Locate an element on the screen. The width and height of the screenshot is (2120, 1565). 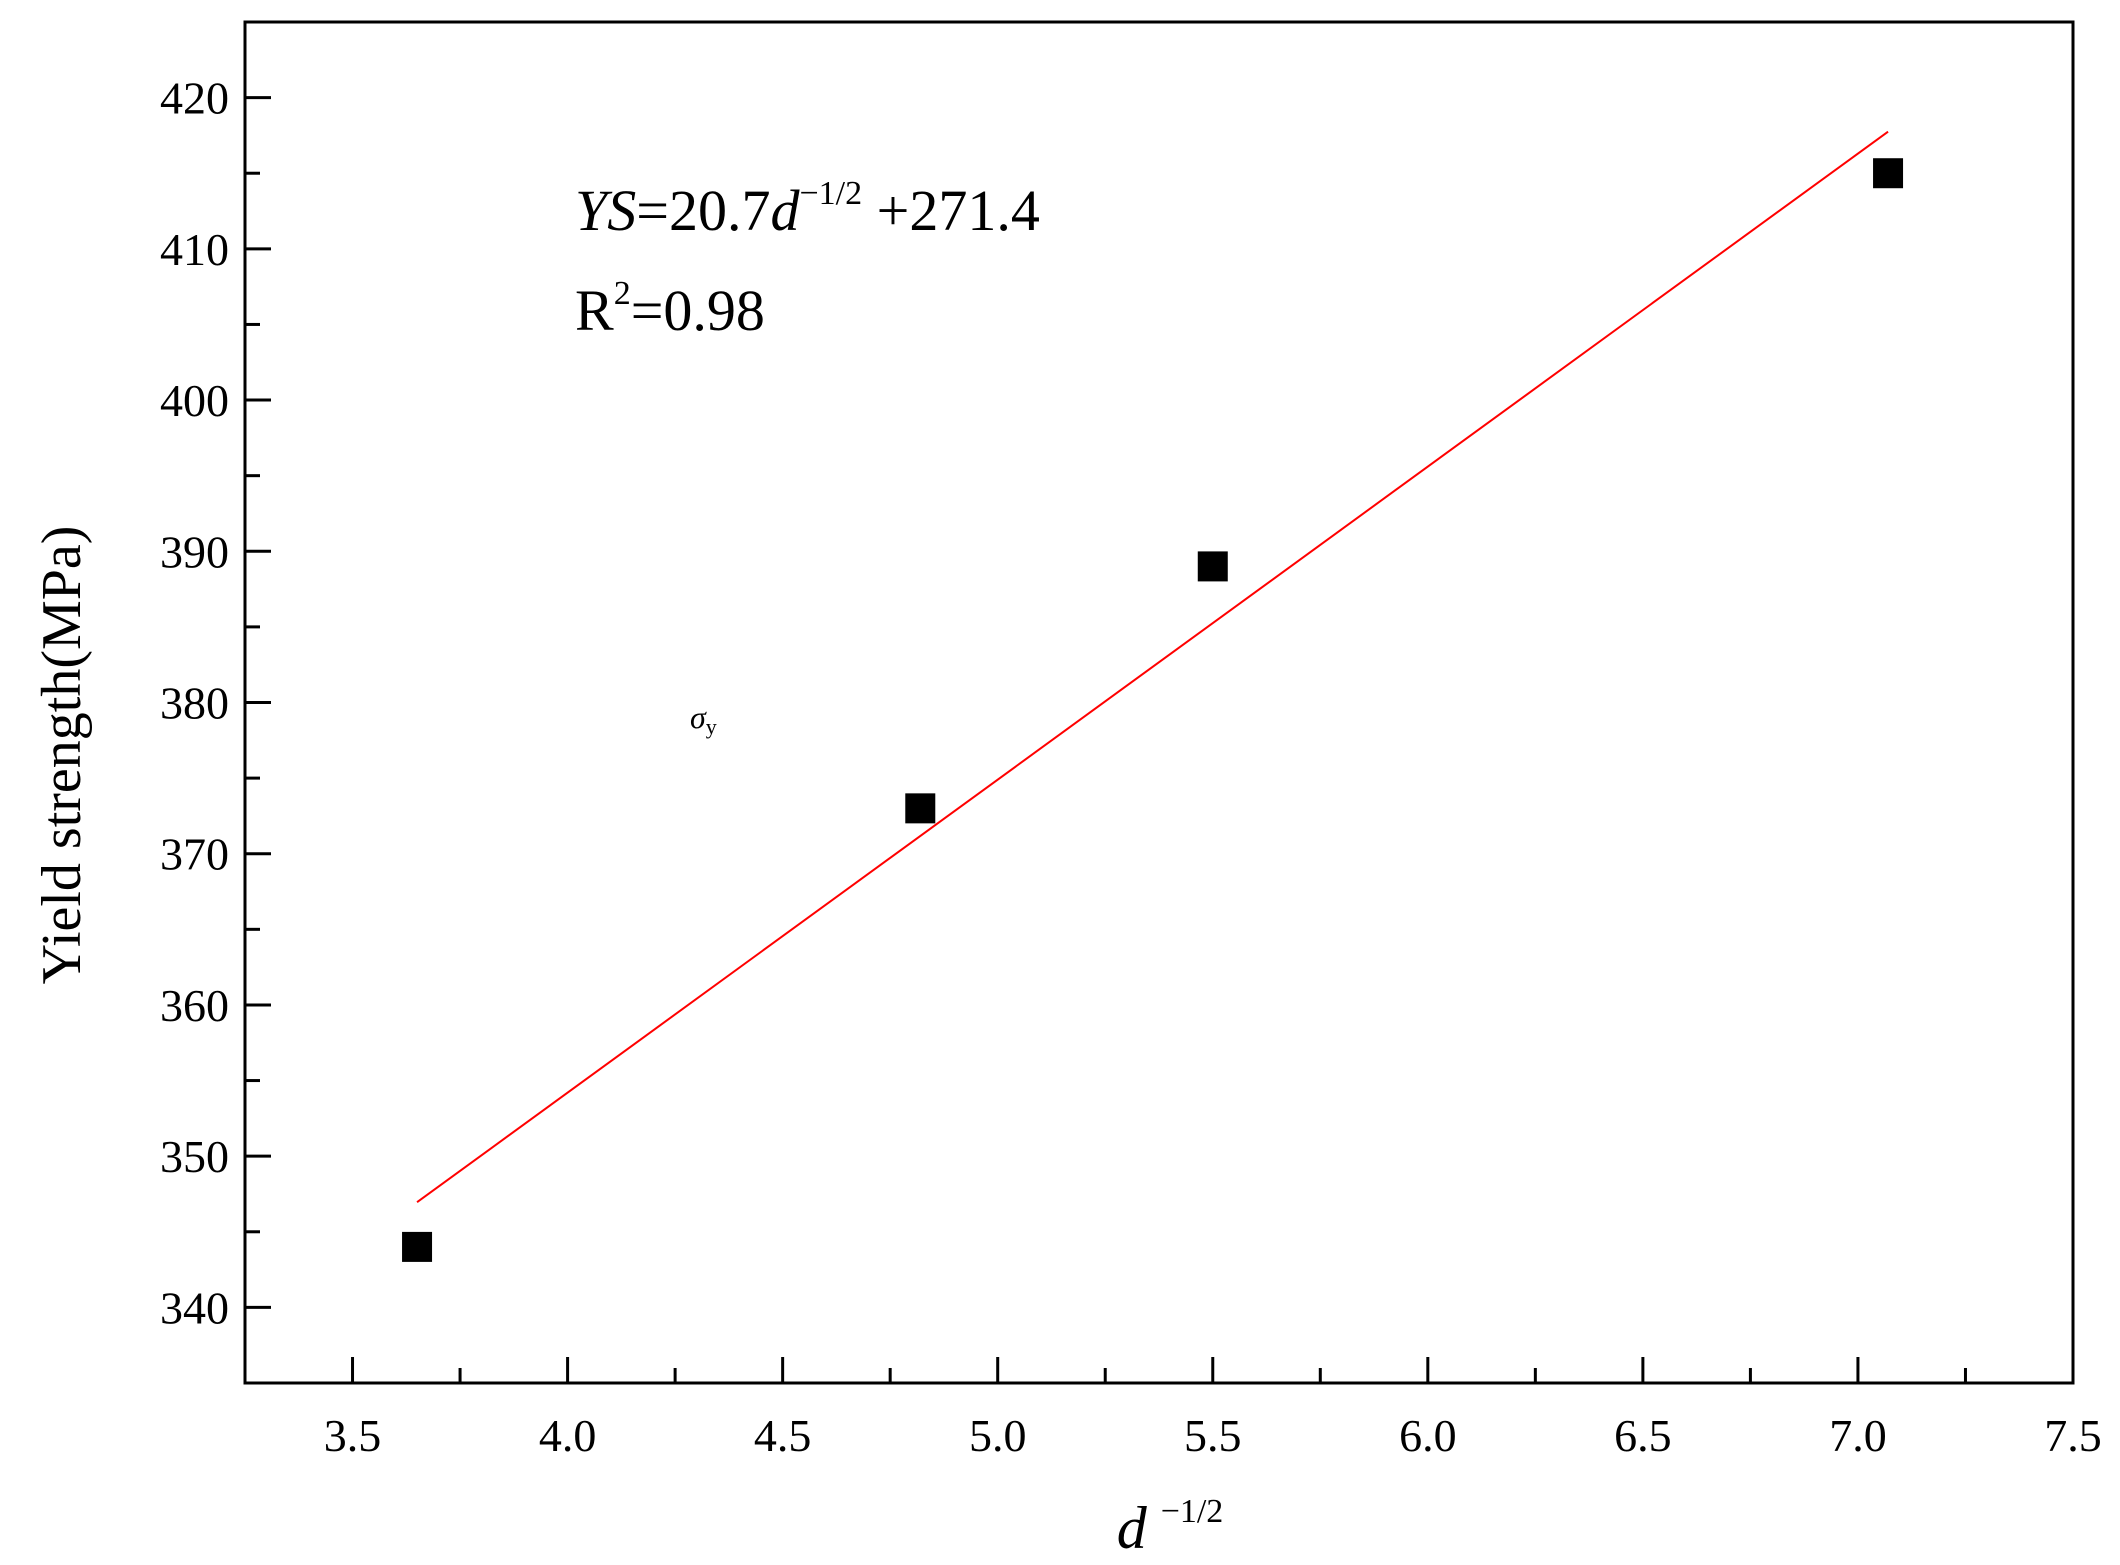
r2-r: R is located at coordinates (594, 310).